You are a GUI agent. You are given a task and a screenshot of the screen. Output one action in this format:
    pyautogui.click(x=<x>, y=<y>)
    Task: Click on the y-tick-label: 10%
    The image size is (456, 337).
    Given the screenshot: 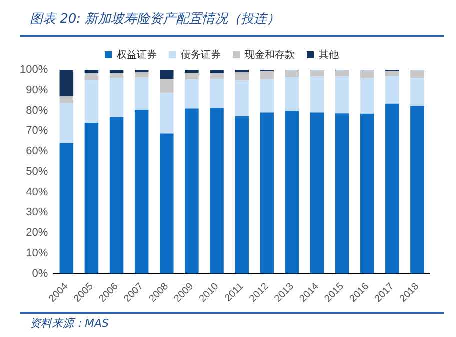 What is the action you would take?
    pyautogui.click(x=37, y=253)
    